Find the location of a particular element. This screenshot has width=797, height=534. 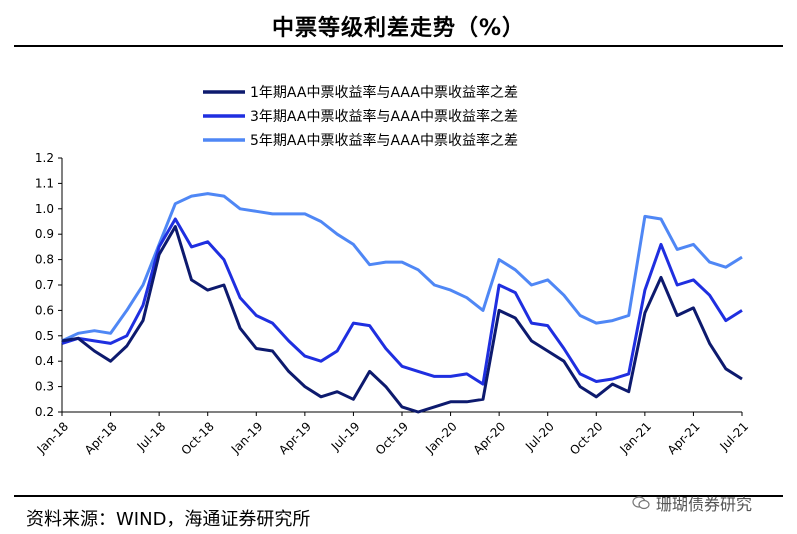

x-tick-label: Jan-21 is located at coordinates (635, 438).